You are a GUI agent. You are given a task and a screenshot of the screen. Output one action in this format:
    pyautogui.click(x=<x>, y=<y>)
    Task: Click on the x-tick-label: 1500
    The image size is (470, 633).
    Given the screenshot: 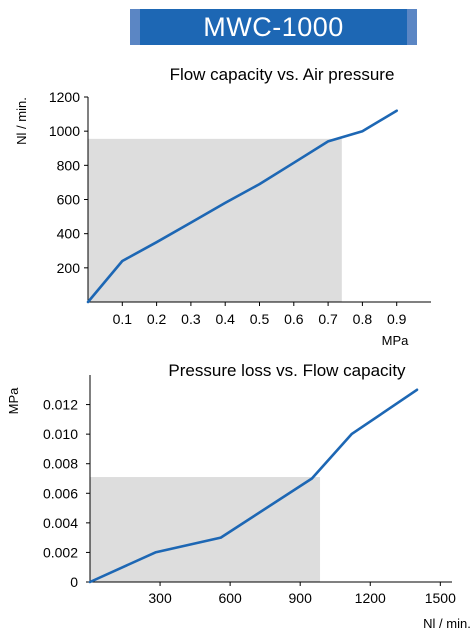 What is the action you would take?
    pyautogui.click(x=440, y=598)
    